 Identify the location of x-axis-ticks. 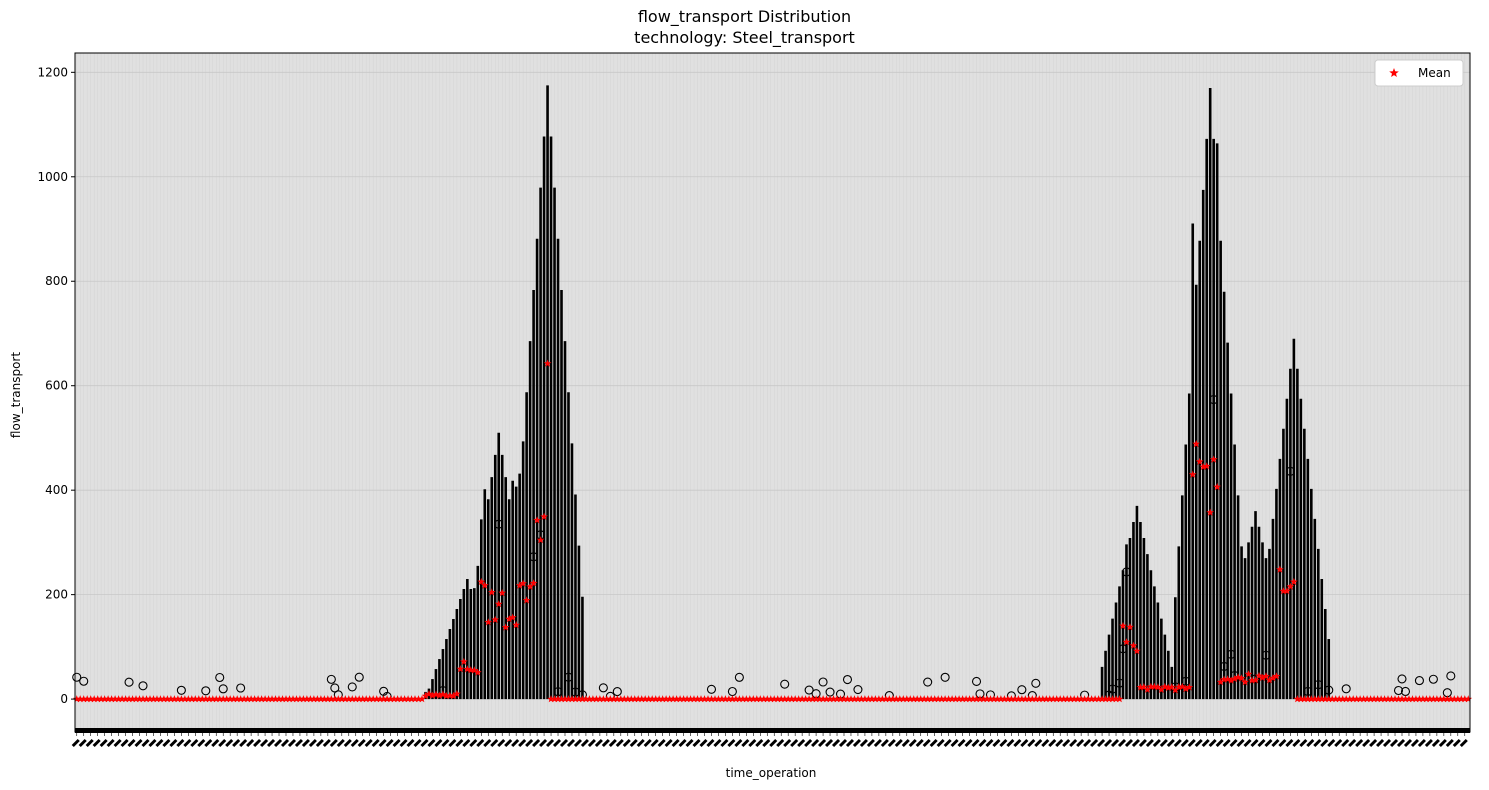
(769, 740).